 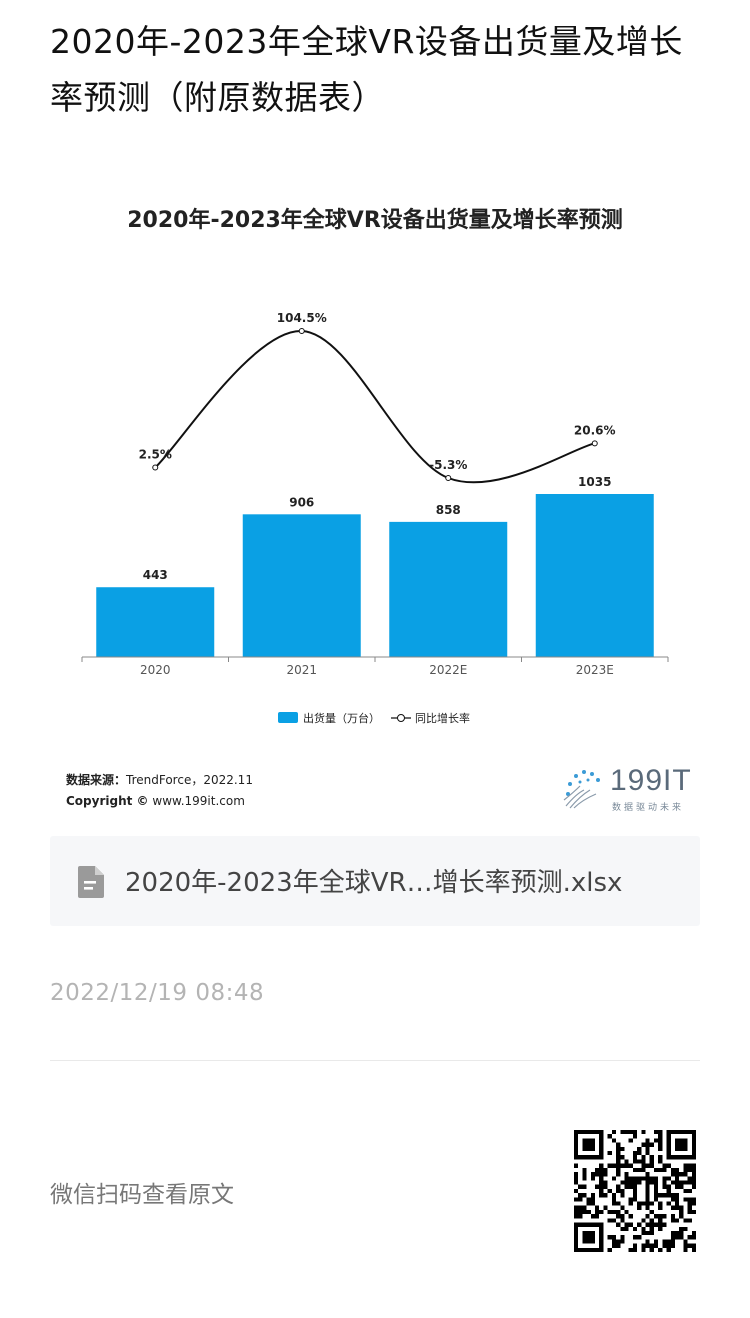 What do you see at coordinates (155, 670) in the screenshot?
I see `x-tick-label: 2020` at bounding box center [155, 670].